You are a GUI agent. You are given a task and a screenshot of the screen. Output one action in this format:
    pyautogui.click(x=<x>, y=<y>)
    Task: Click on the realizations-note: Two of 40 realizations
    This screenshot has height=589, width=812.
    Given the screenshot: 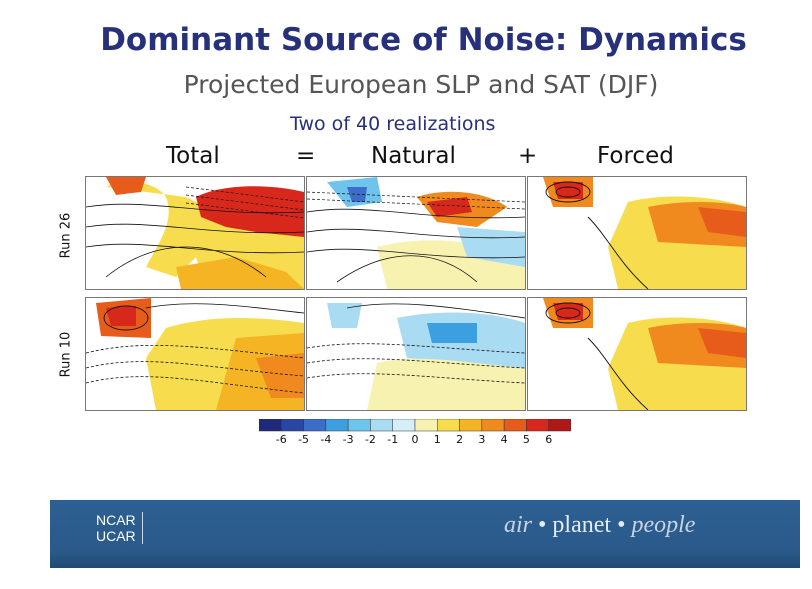 What is the action you would take?
    pyautogui.click(x=393, y=124)
    